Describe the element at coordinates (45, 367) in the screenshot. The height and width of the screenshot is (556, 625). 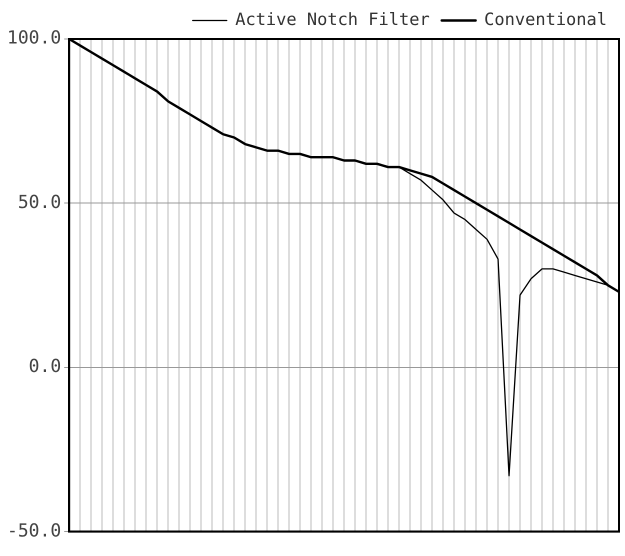
I see `y-tick-label: 0.0` at that location.